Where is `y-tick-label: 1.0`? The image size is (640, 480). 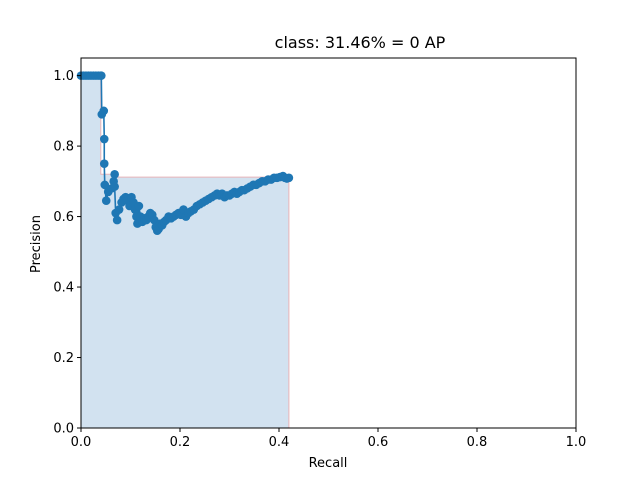 y-tick-label: 1.0 is located at coordinates (63, 76).